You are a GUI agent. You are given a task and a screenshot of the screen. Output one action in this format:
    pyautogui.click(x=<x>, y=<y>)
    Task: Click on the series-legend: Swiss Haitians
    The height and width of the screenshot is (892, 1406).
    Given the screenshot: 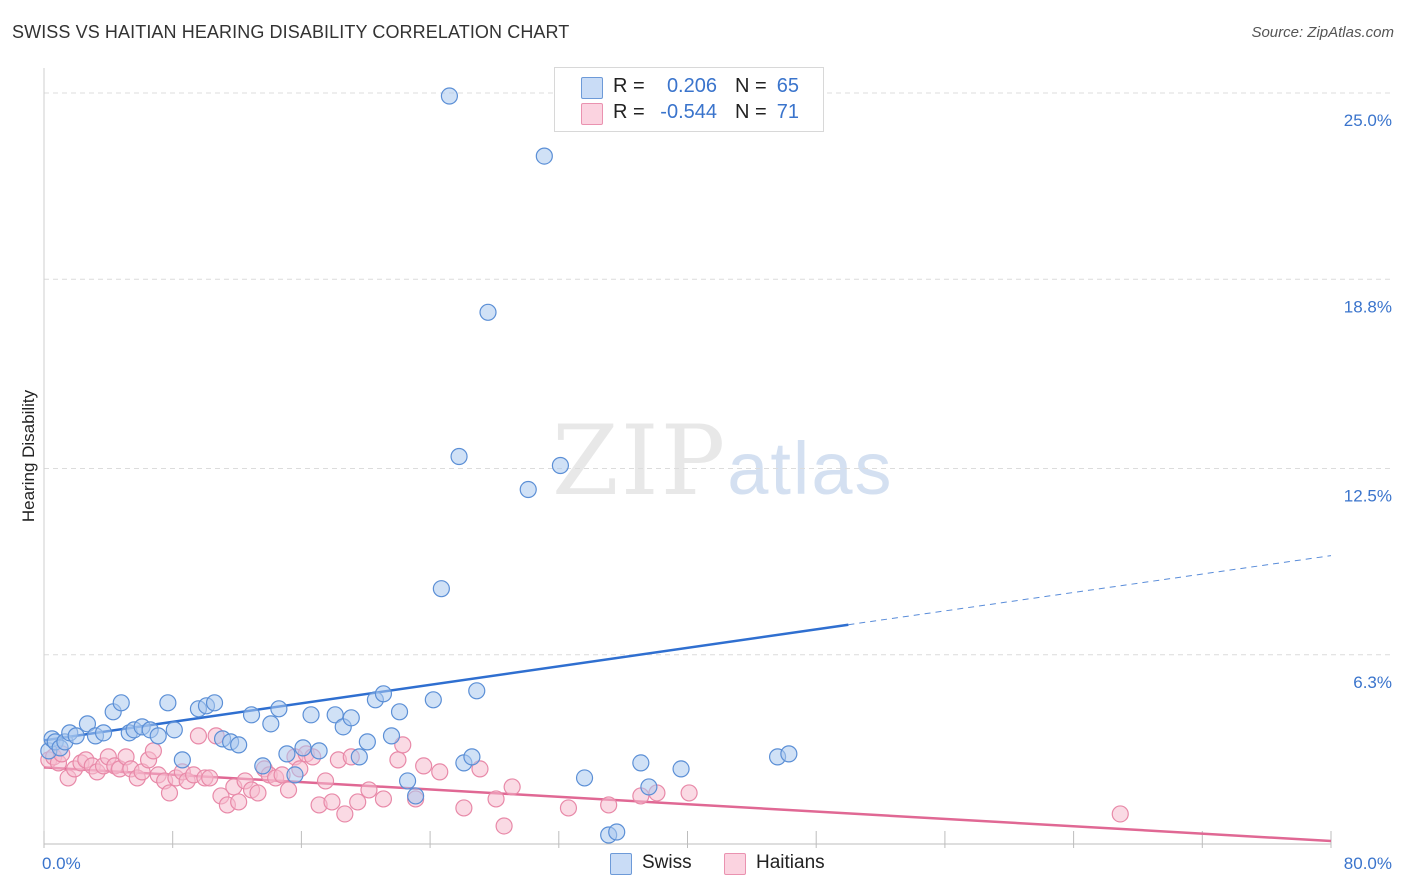 What is the action you would take?
    pyautogui.click(x=703, y=865)
    